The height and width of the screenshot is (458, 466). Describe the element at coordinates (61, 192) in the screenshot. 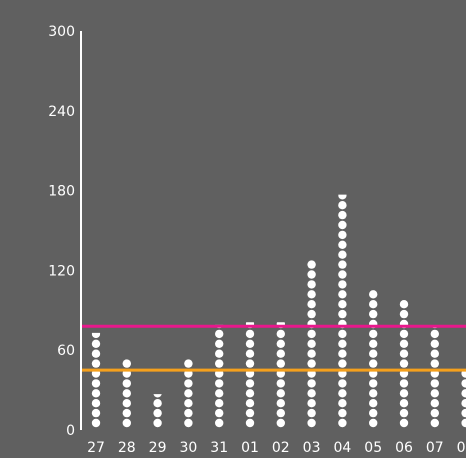

I see `y-tick-label: 180` at that location.